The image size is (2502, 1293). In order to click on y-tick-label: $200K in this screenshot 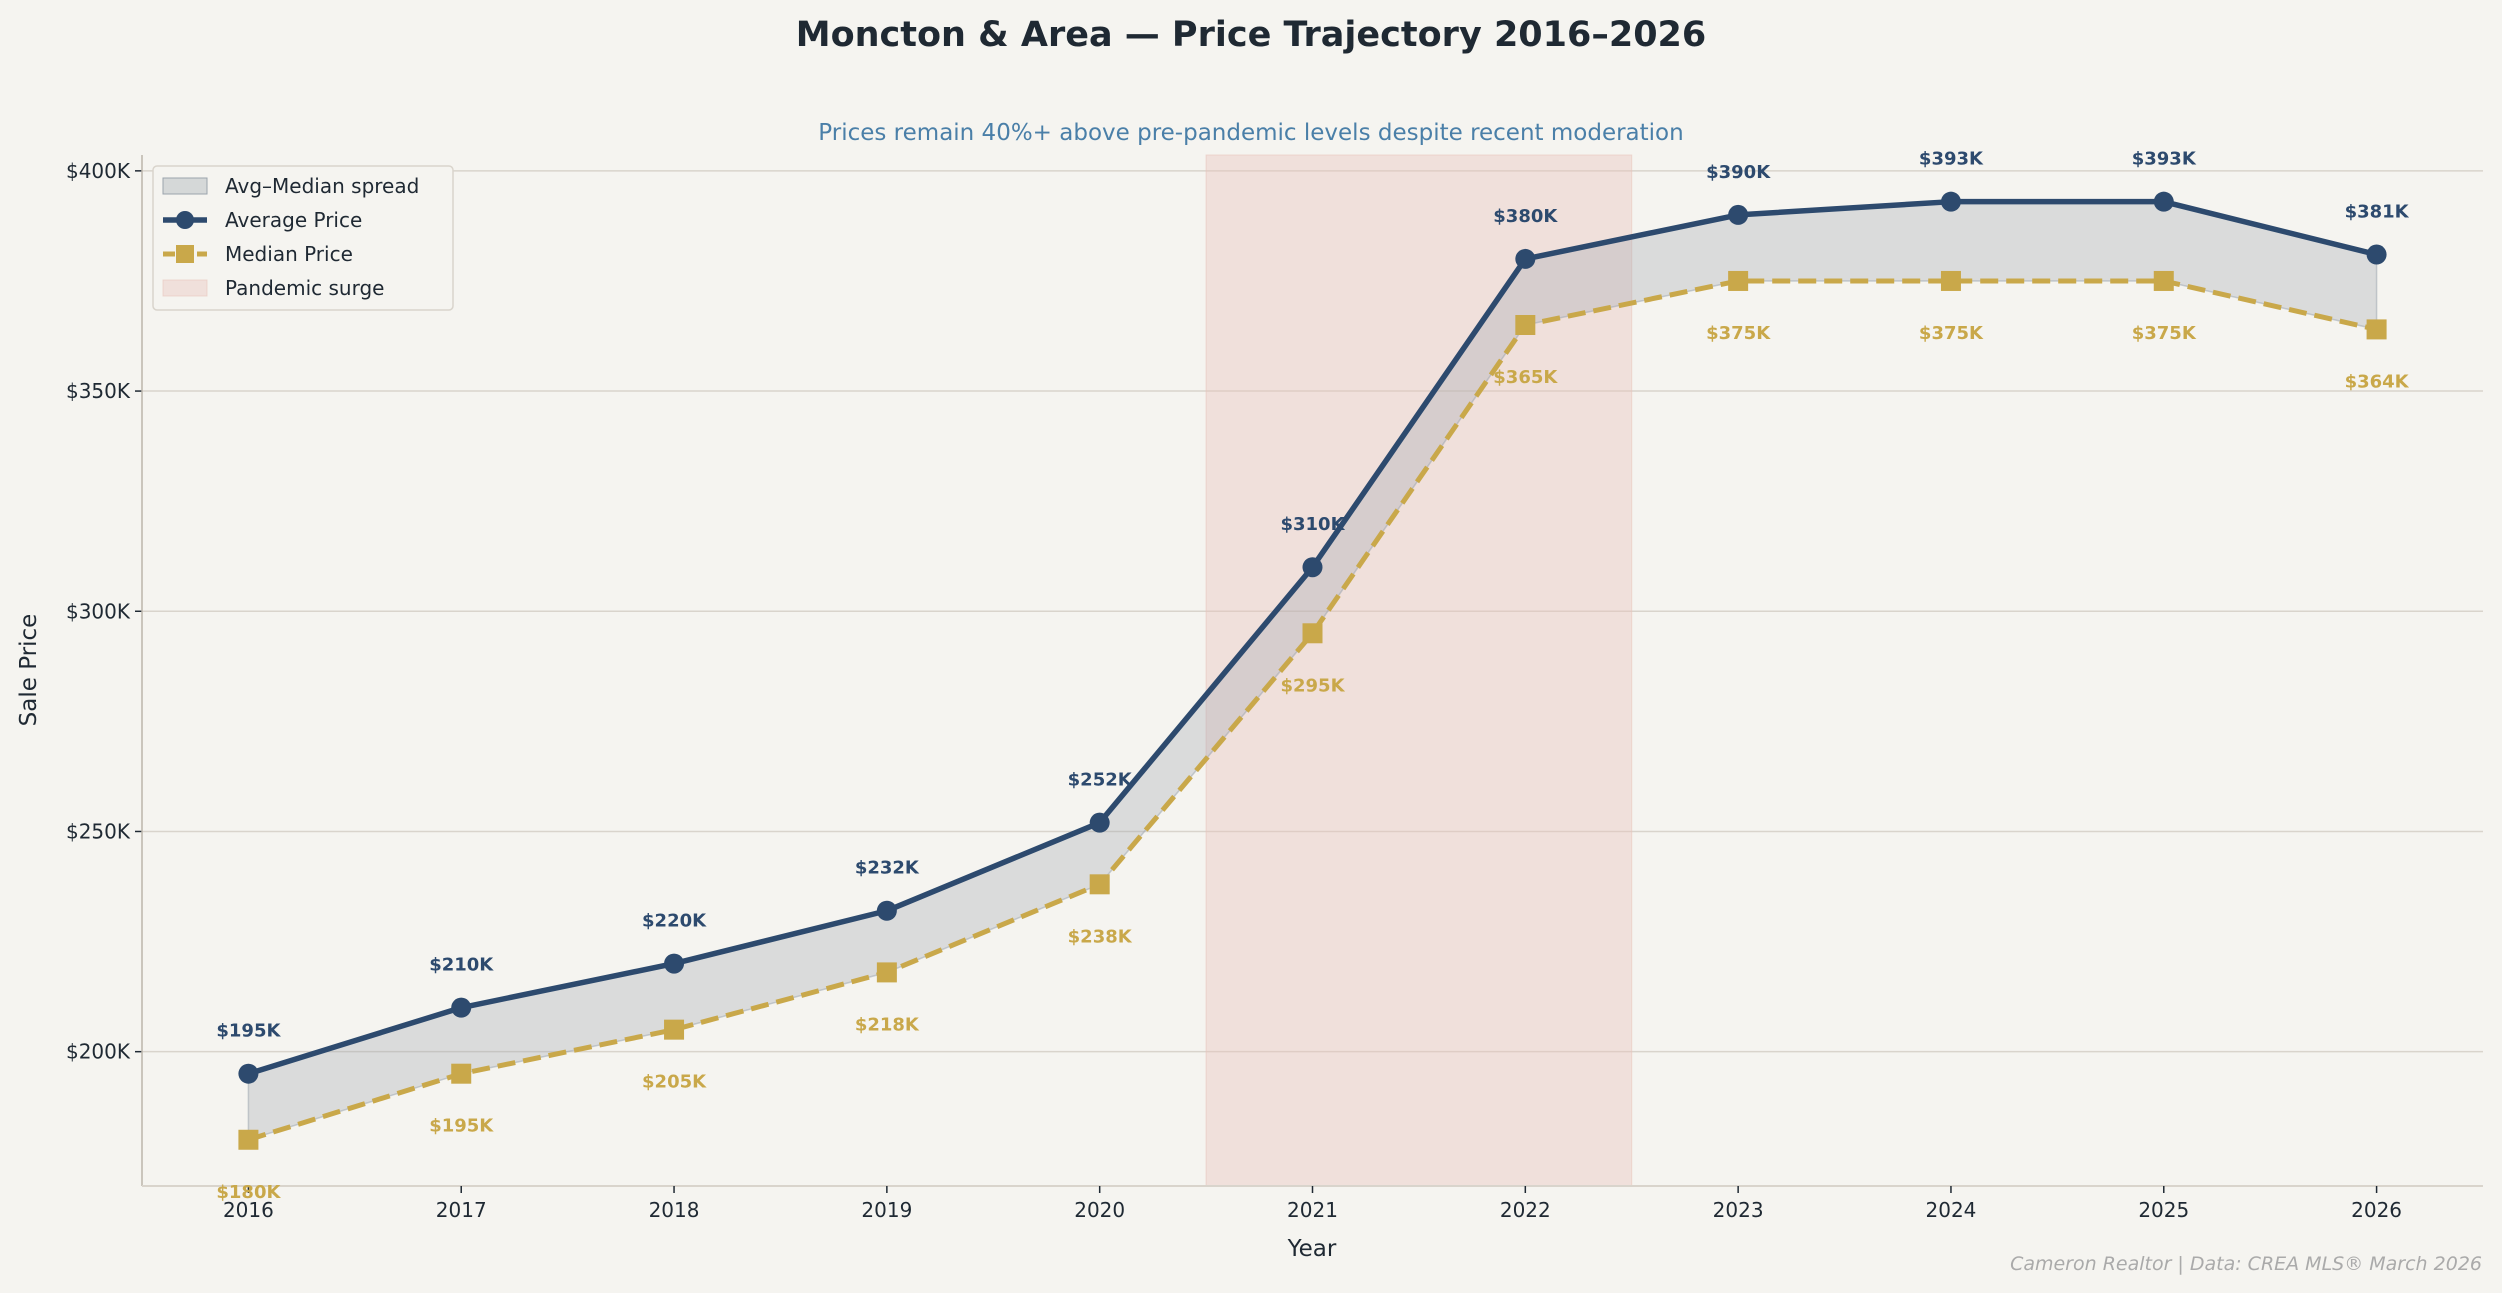, I will do `click(98, 1052)`.